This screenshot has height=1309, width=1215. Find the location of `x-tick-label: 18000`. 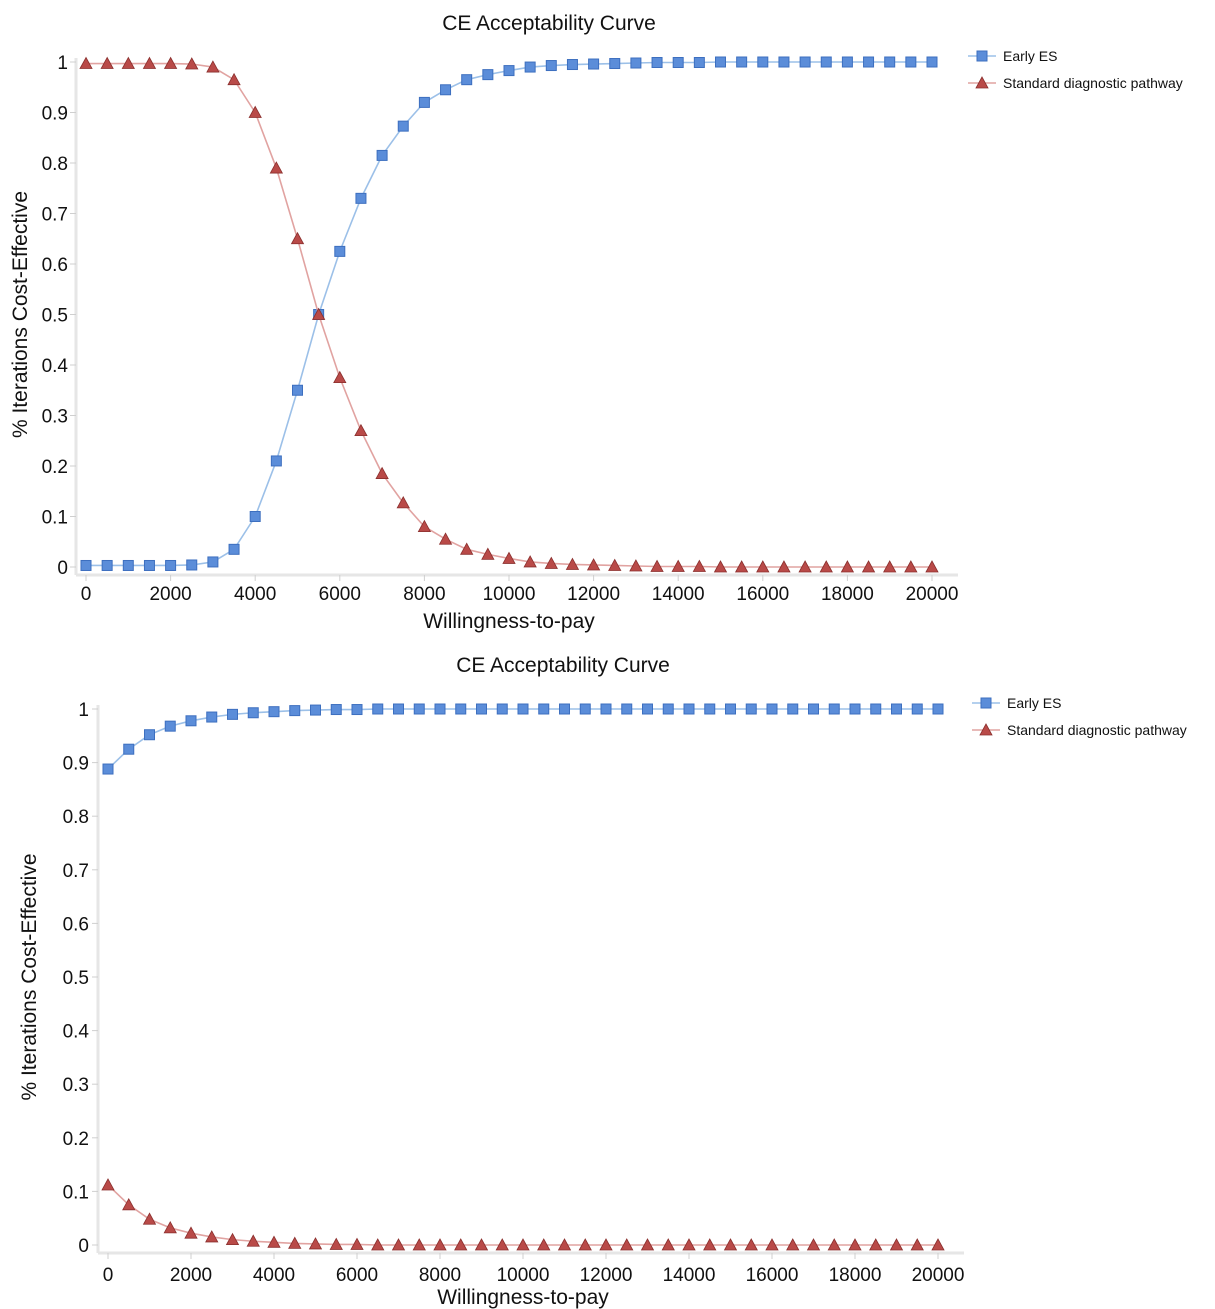

x-tick-label: 18000 is located at coordinates (855, 1275).